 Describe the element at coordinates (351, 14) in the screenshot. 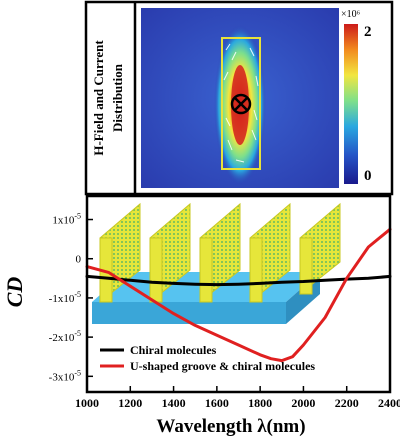

I see `colorbar-scale-label: ×10⁶` at that location.